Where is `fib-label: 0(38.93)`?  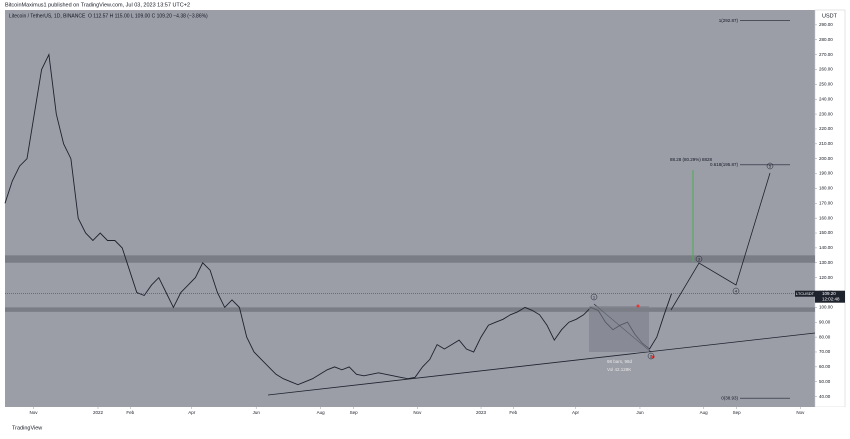 fib-label: 0(38.93) is located at coordinates (729, 397).